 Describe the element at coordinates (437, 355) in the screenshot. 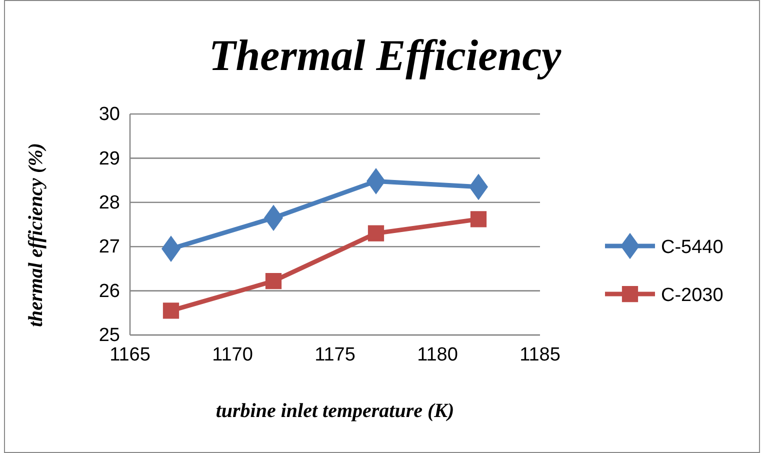

I see `x-tick-label: 1180` at that location.